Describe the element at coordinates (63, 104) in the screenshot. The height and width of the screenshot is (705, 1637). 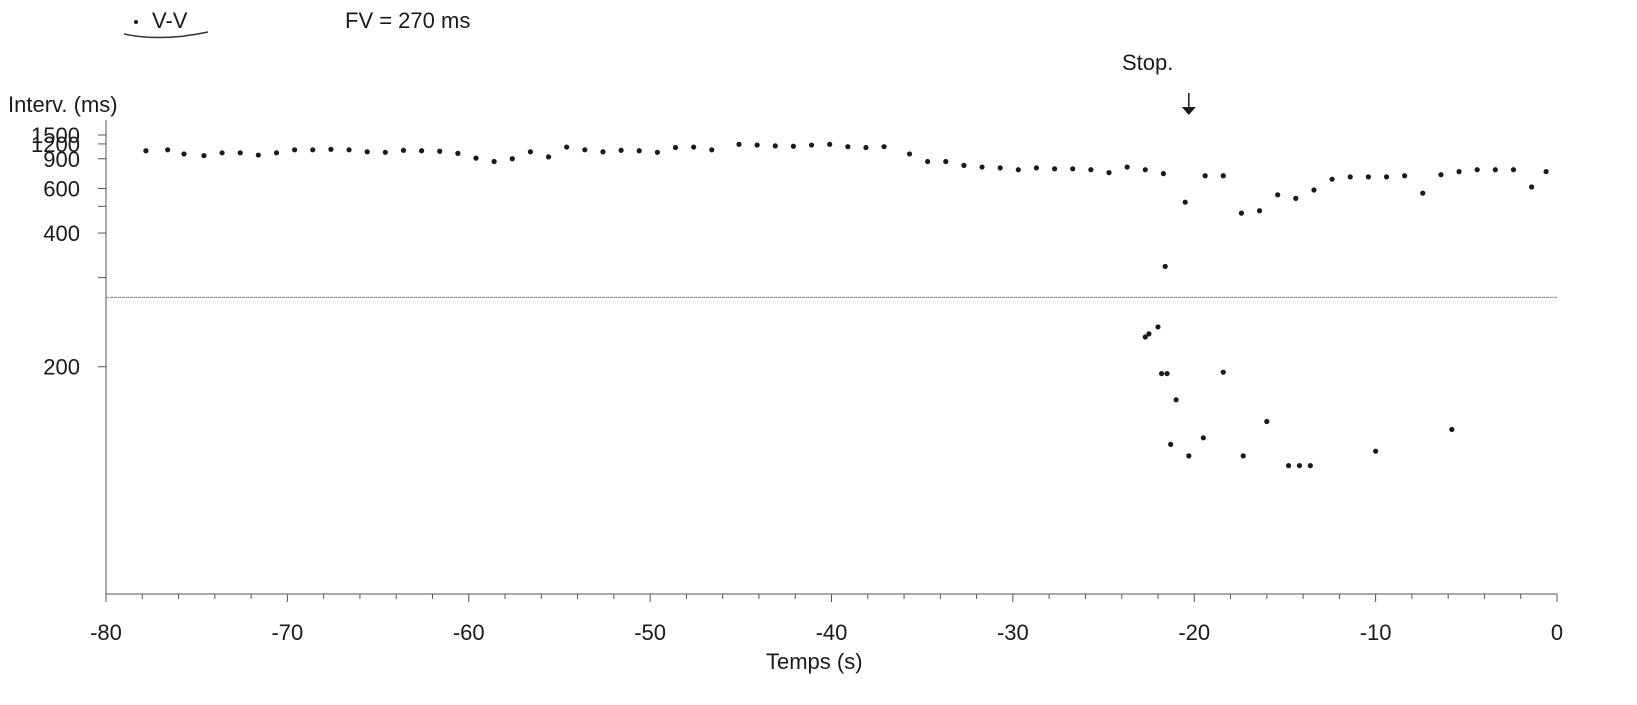
I see `y-axis-label: Interv. (ms)` at that location.